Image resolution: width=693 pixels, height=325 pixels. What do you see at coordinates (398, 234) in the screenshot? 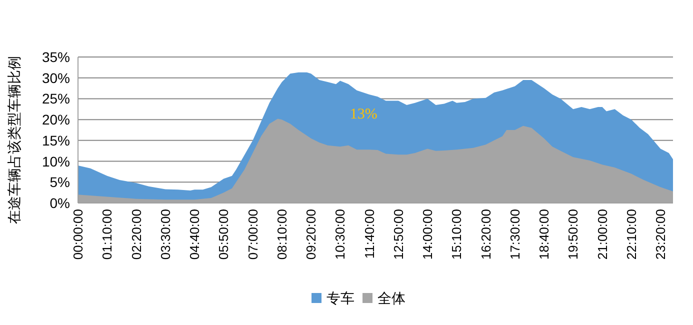
I see `x-tick-label: 12:50:00` at bounding box center [398, 234].